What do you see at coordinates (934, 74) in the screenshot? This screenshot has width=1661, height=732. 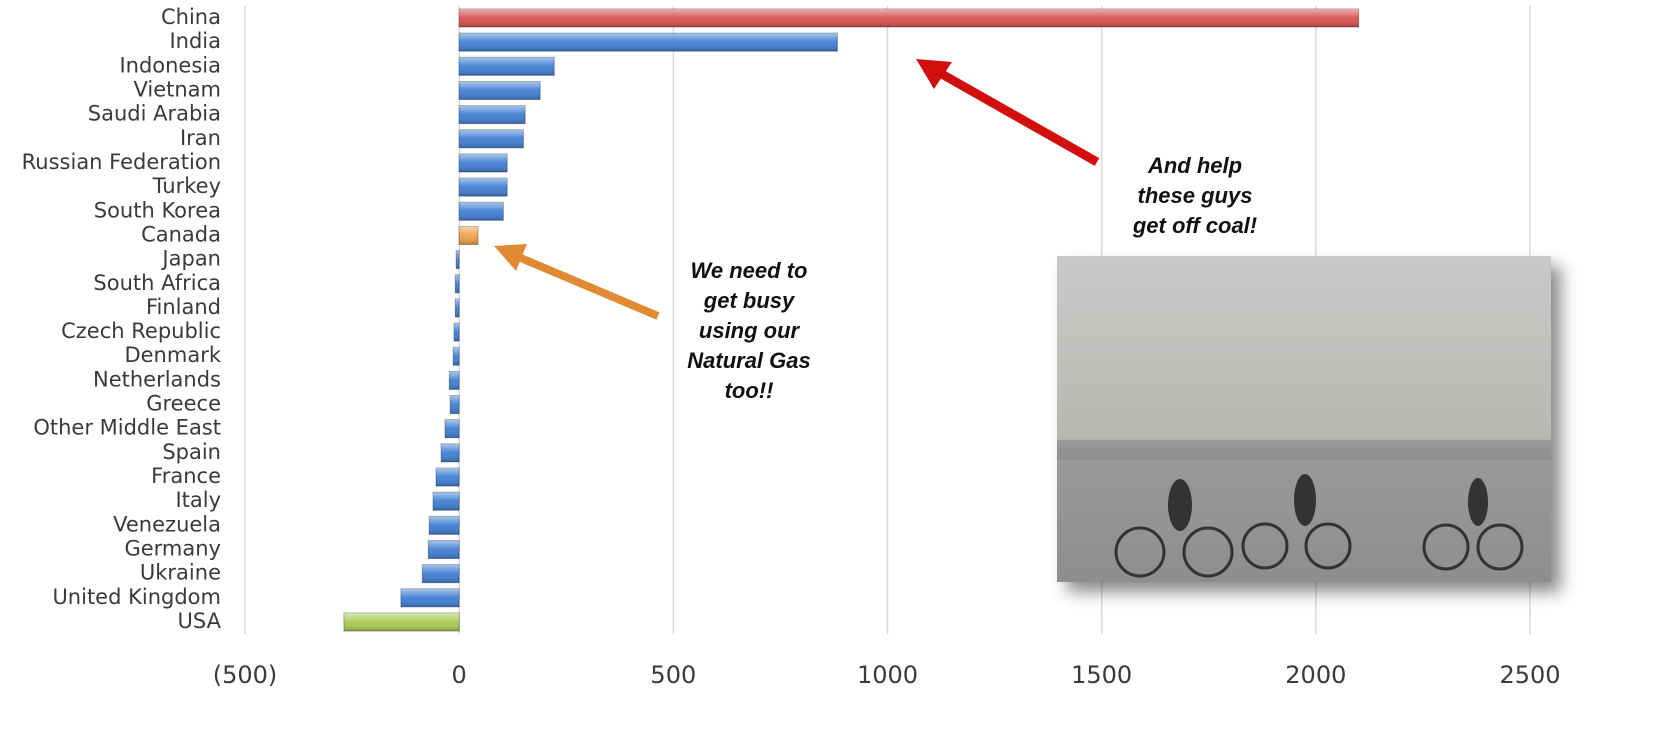 I see `red-arrow-head` at bounding box center [934, 74].